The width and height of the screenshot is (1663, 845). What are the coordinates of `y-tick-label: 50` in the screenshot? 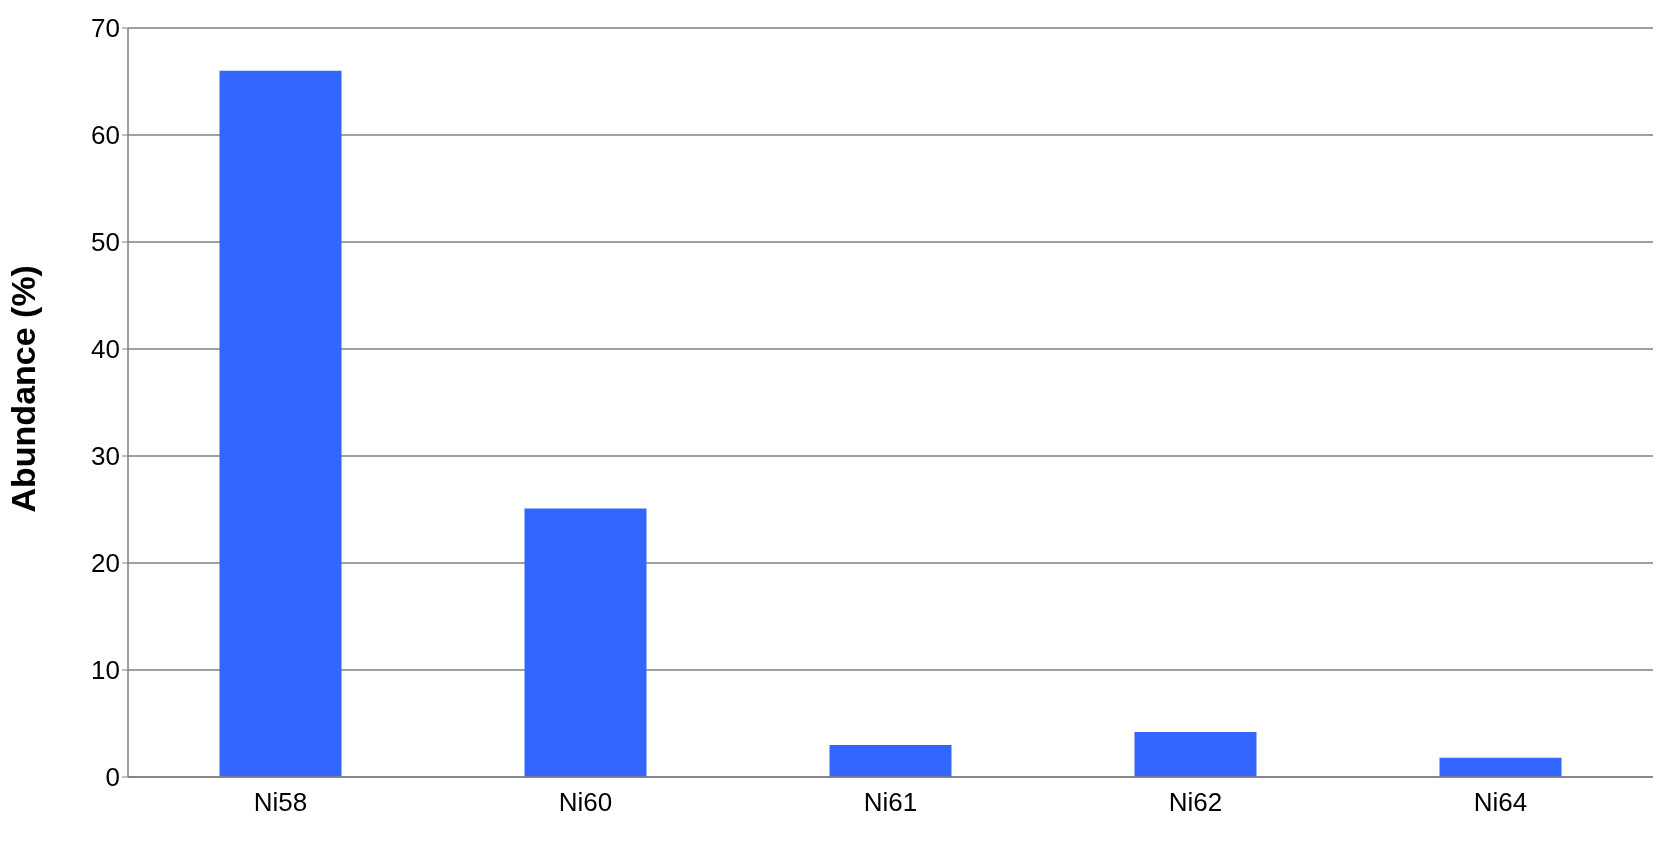 It's located at (105, 242).